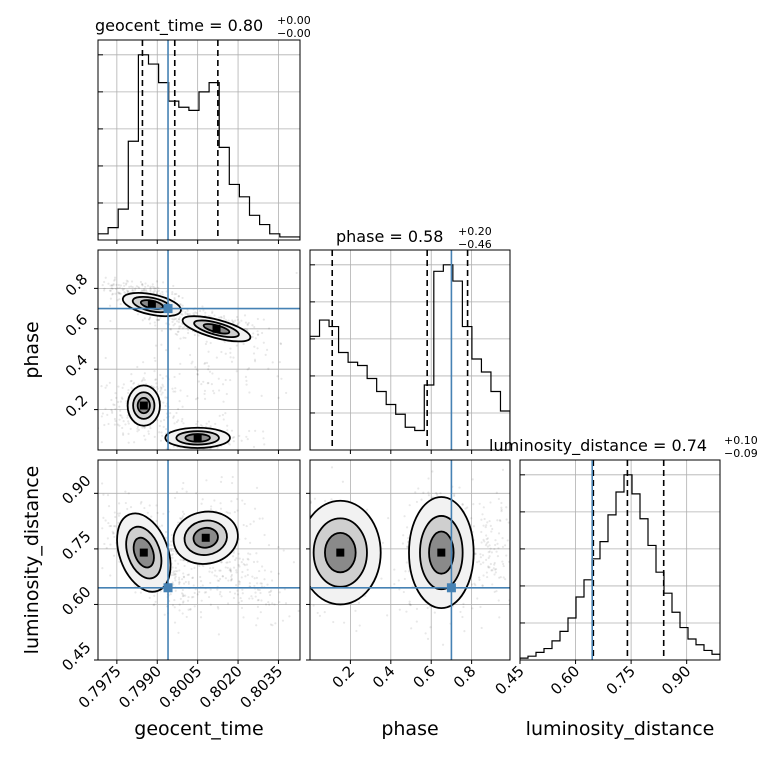 This screenshot has width=760, height=760. What do you see at coordinates (182, 351) in the screenshot?
I see `panel-2d-geocent-time-phase: 0.2 0.4 0.6 0.8` at bounding box center [182, 351].